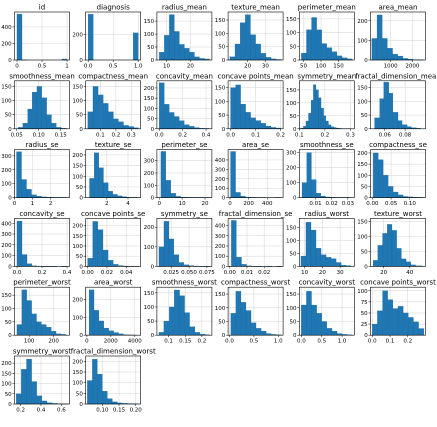 The width and height of the screenshot is (437, 427). I want to click on plot-title: texture_se, so click(113, 145).